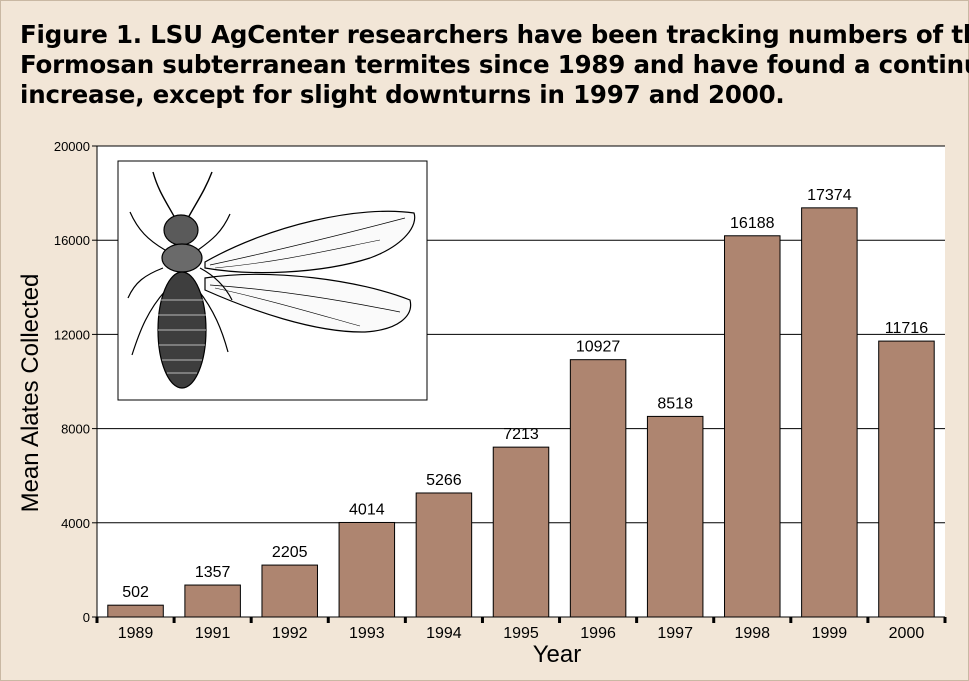 The image size is (969, 681). I want to click on data-label-1995: 7213, so click(521, 434).